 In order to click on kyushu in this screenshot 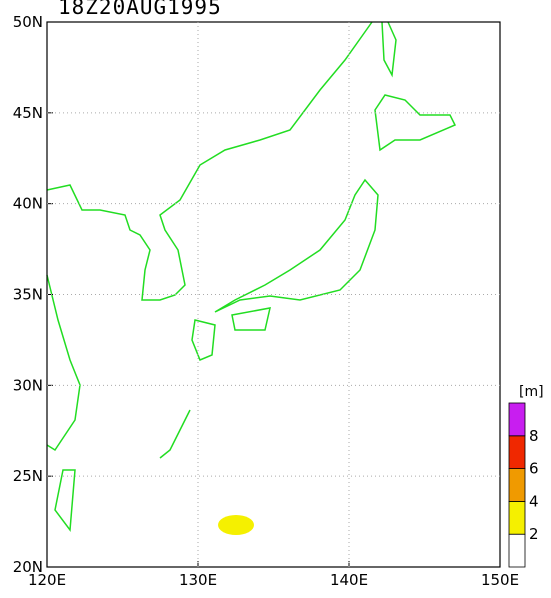, I will do `click(203, 340)`.